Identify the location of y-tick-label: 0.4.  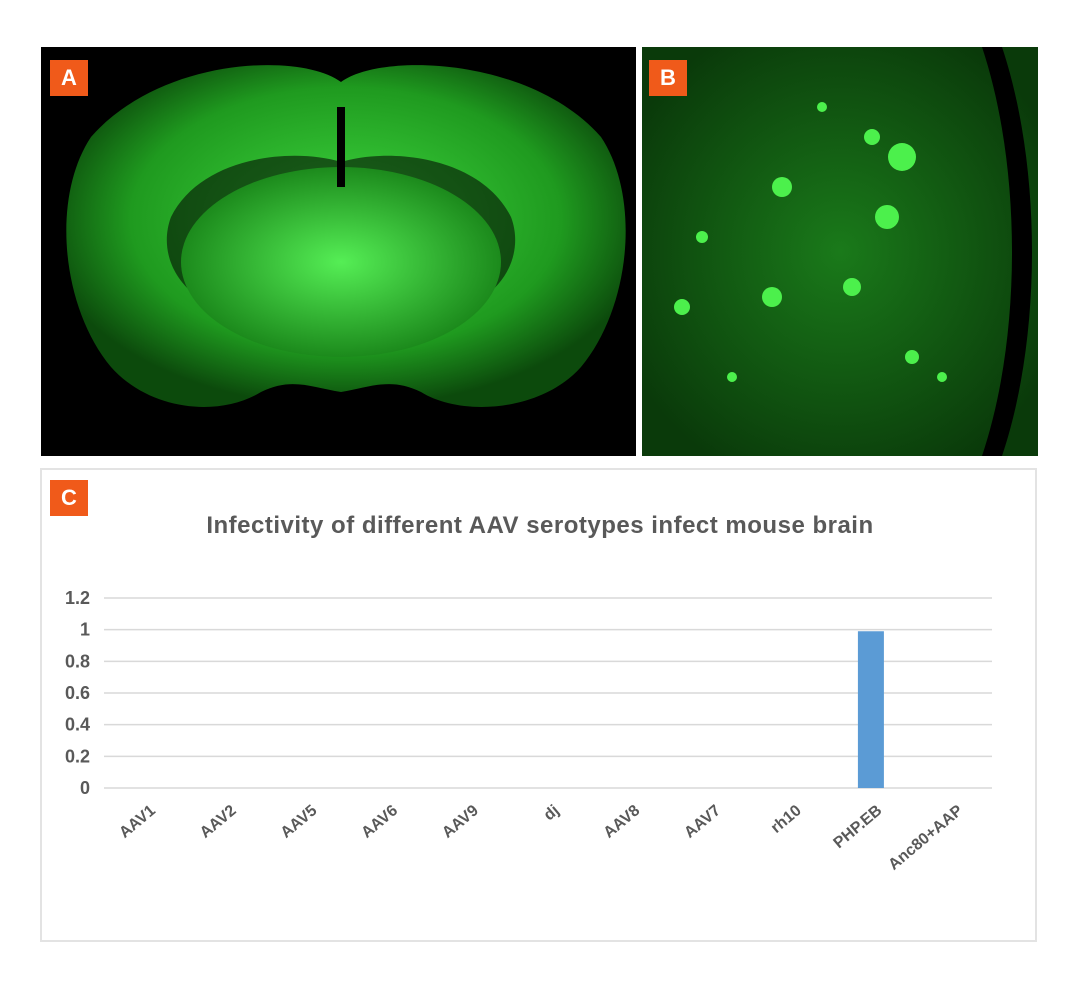
(77, 725).